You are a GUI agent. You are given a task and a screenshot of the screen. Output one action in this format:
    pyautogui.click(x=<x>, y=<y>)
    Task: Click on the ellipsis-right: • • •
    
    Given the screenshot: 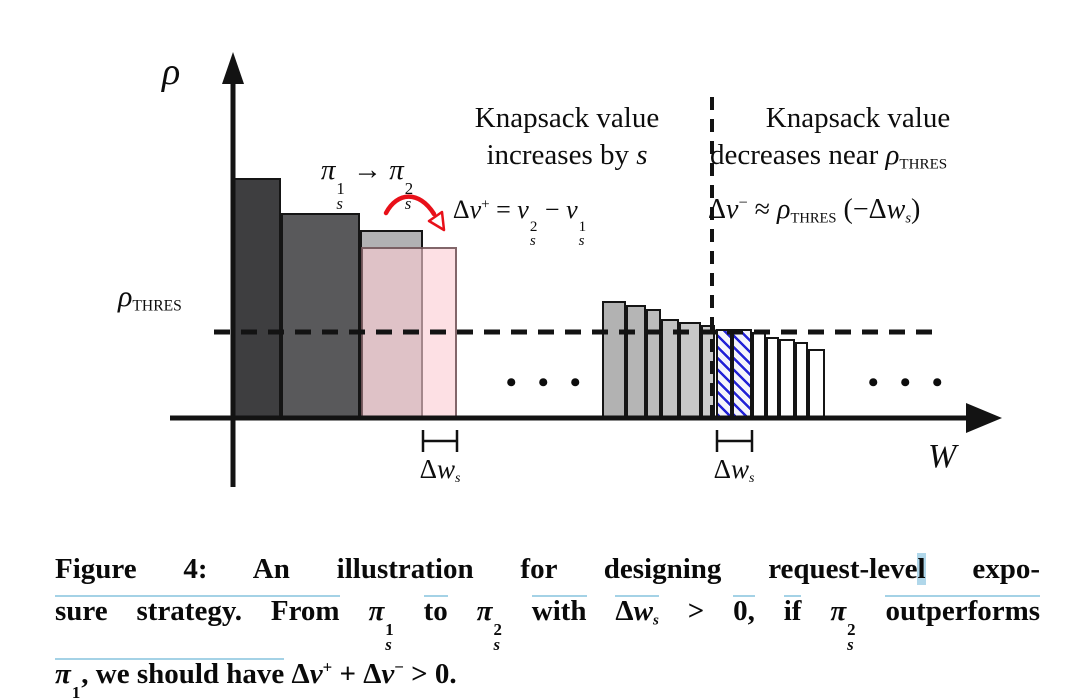 What is the action you would take?
    pyautogui.click(x=909, y=382)
    